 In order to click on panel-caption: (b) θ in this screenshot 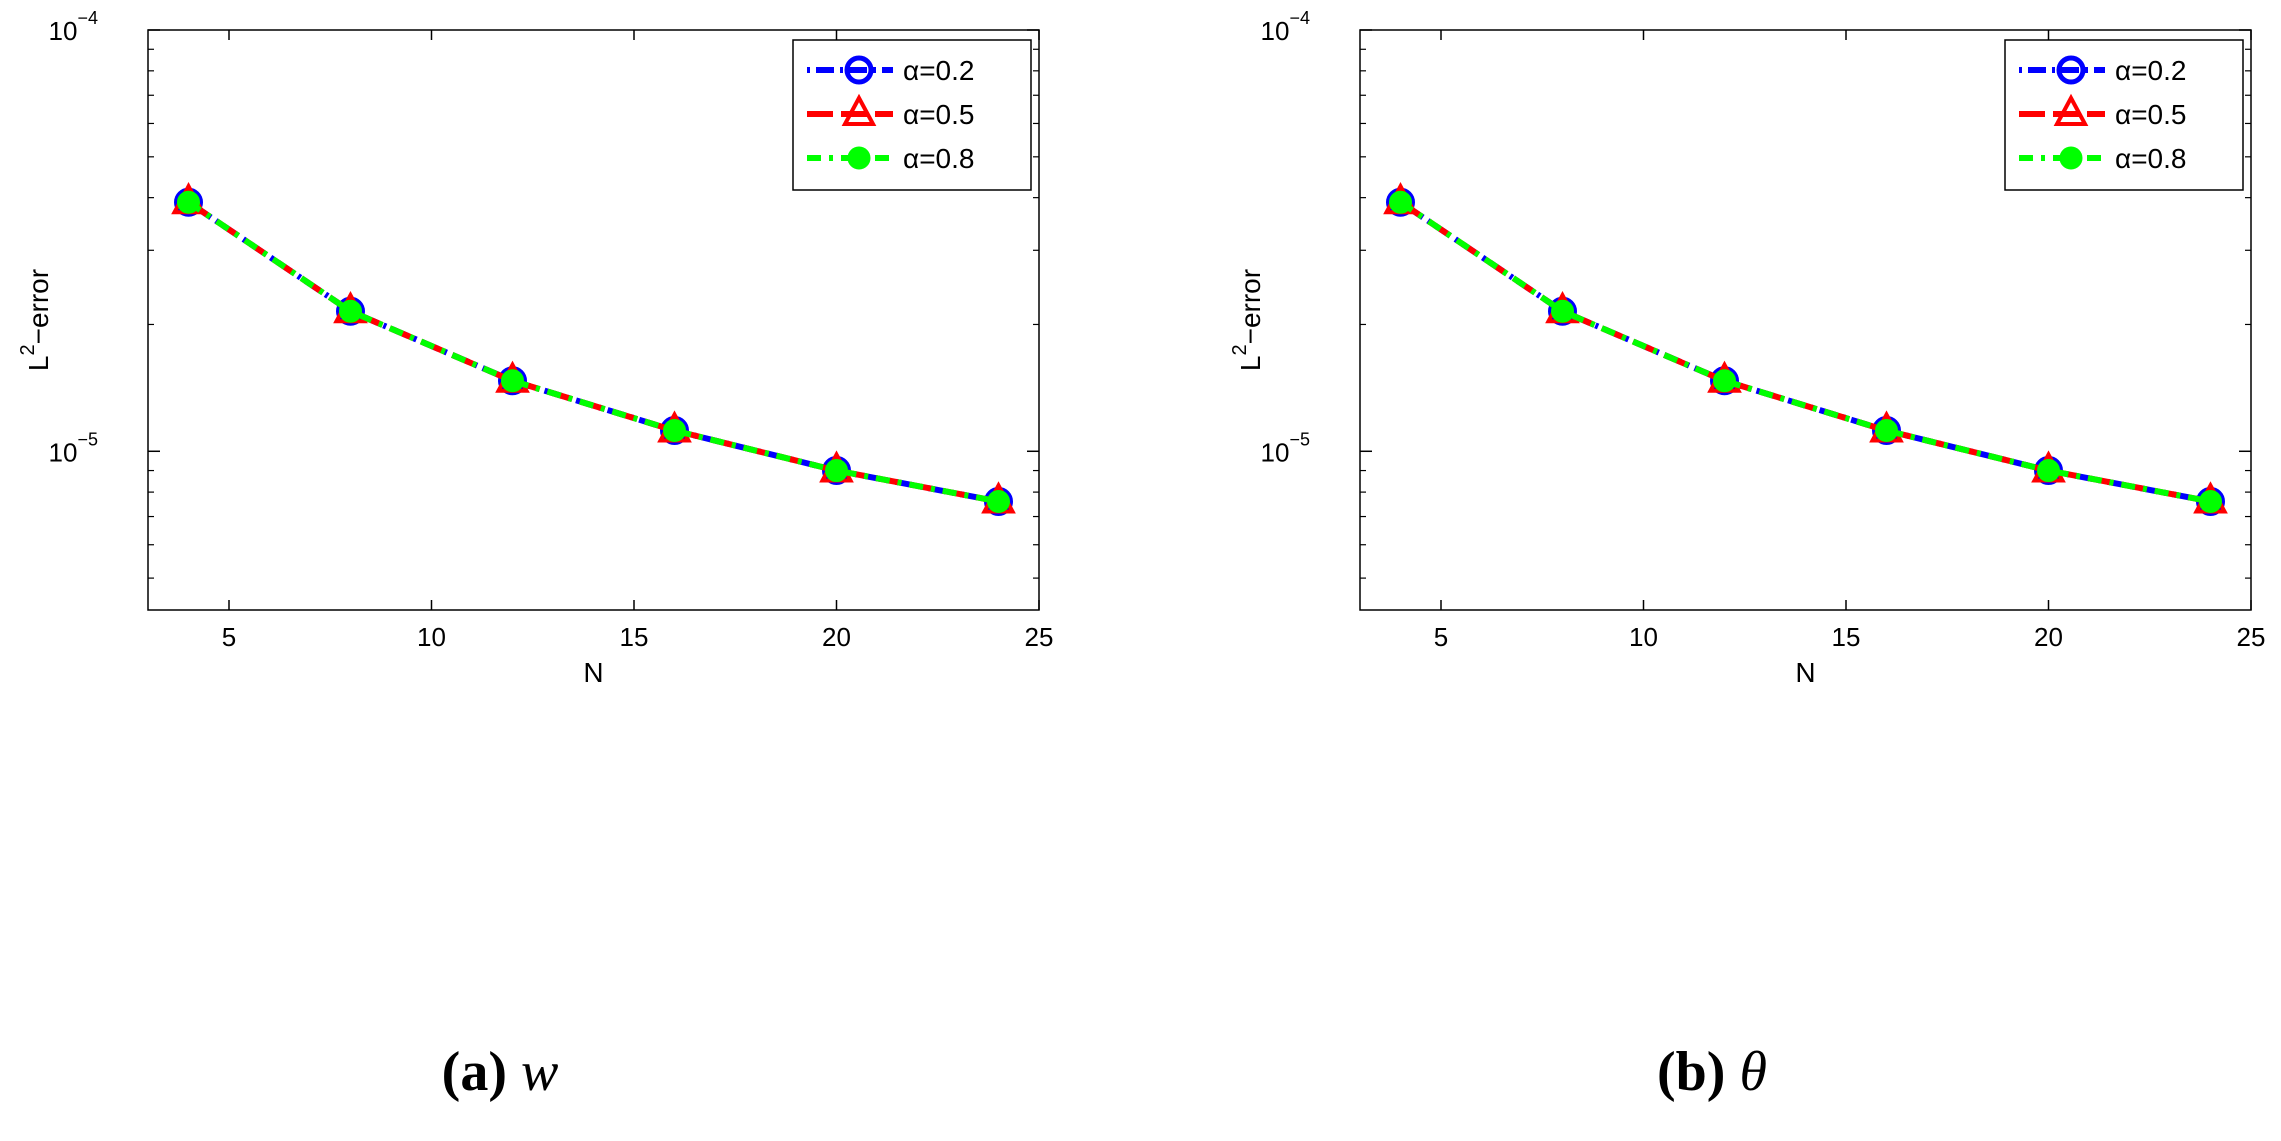, I will do `click(1712, 1072)`.